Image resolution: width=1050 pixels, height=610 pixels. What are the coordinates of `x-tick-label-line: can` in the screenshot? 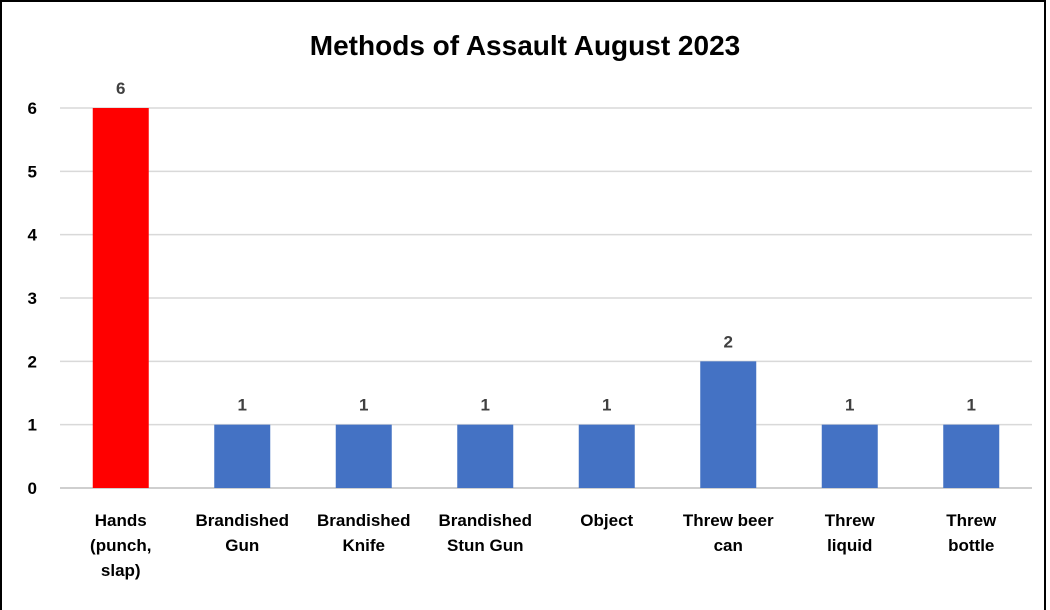 It's located at (728, 545).